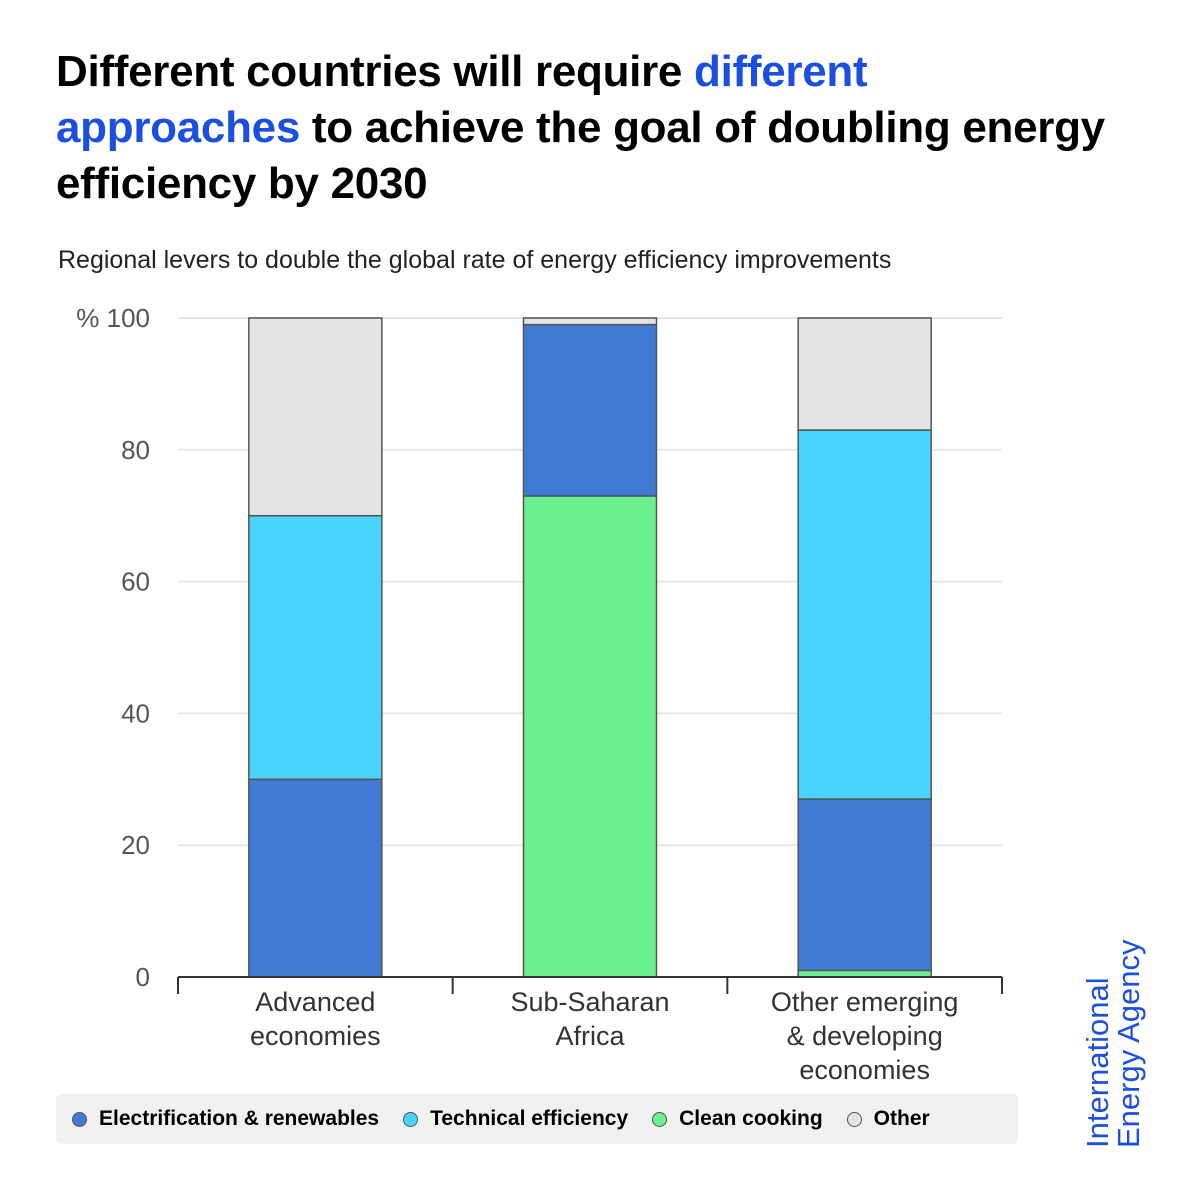 The image size is (1200, 1200). What do you see at coordinates (239, 1118) in the screenshot?
I see `legend-label: Electrification & renewables` at bounding box center [239, 1118].